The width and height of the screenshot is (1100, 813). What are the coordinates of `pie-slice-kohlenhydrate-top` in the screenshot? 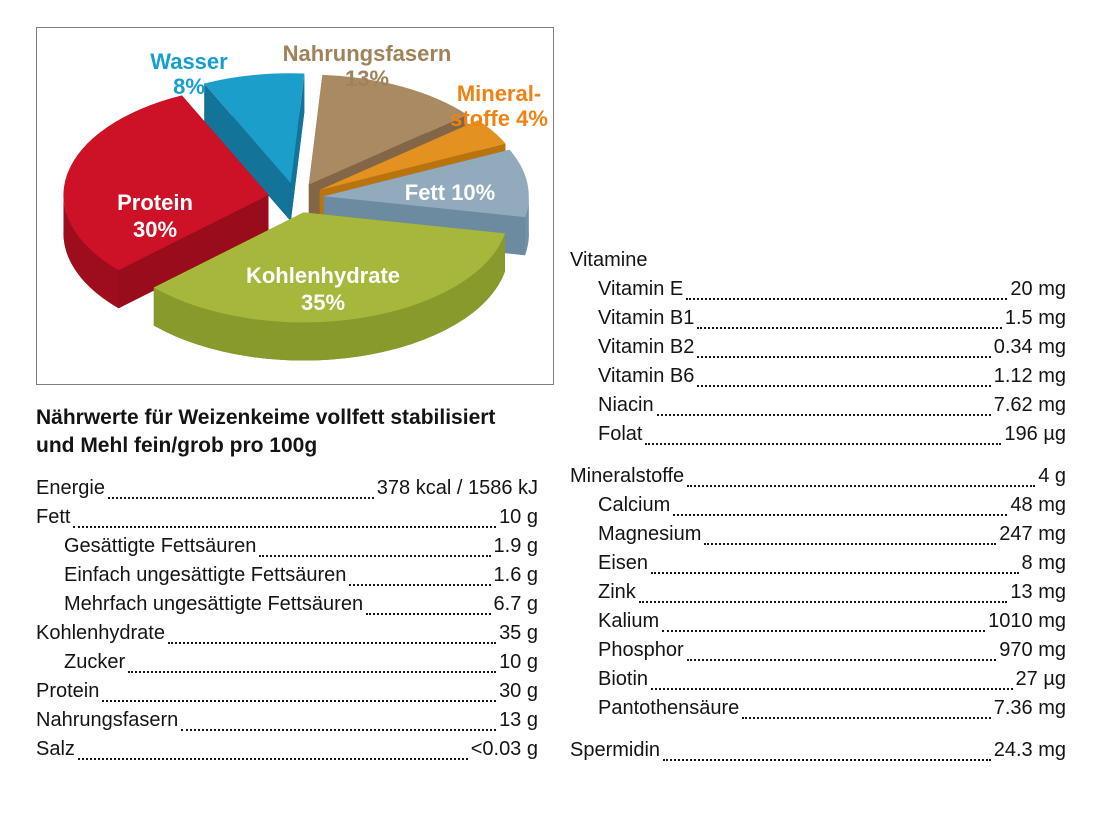 It's located at (329, 267).